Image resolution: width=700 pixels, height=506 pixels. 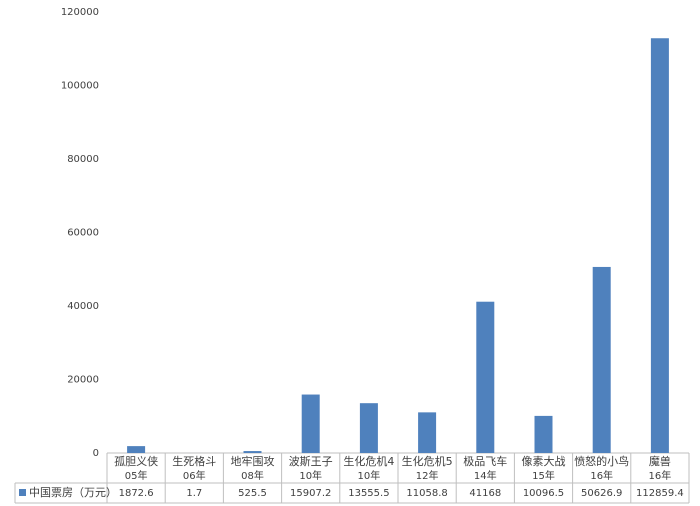 What do you see at coordinates (136, 475) in the screenshot?
I see `category-year: 05年` at bounding box center [136, 475].